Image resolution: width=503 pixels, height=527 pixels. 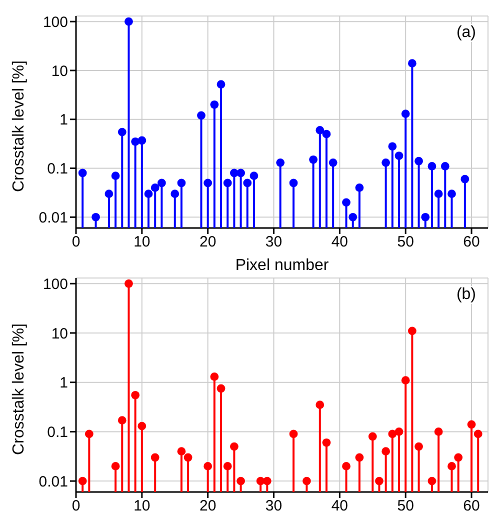 What do you see at coordinates (471, 242) in the screenshot?
I see `x-tick-label: 60` at bounding box center [471, 242].